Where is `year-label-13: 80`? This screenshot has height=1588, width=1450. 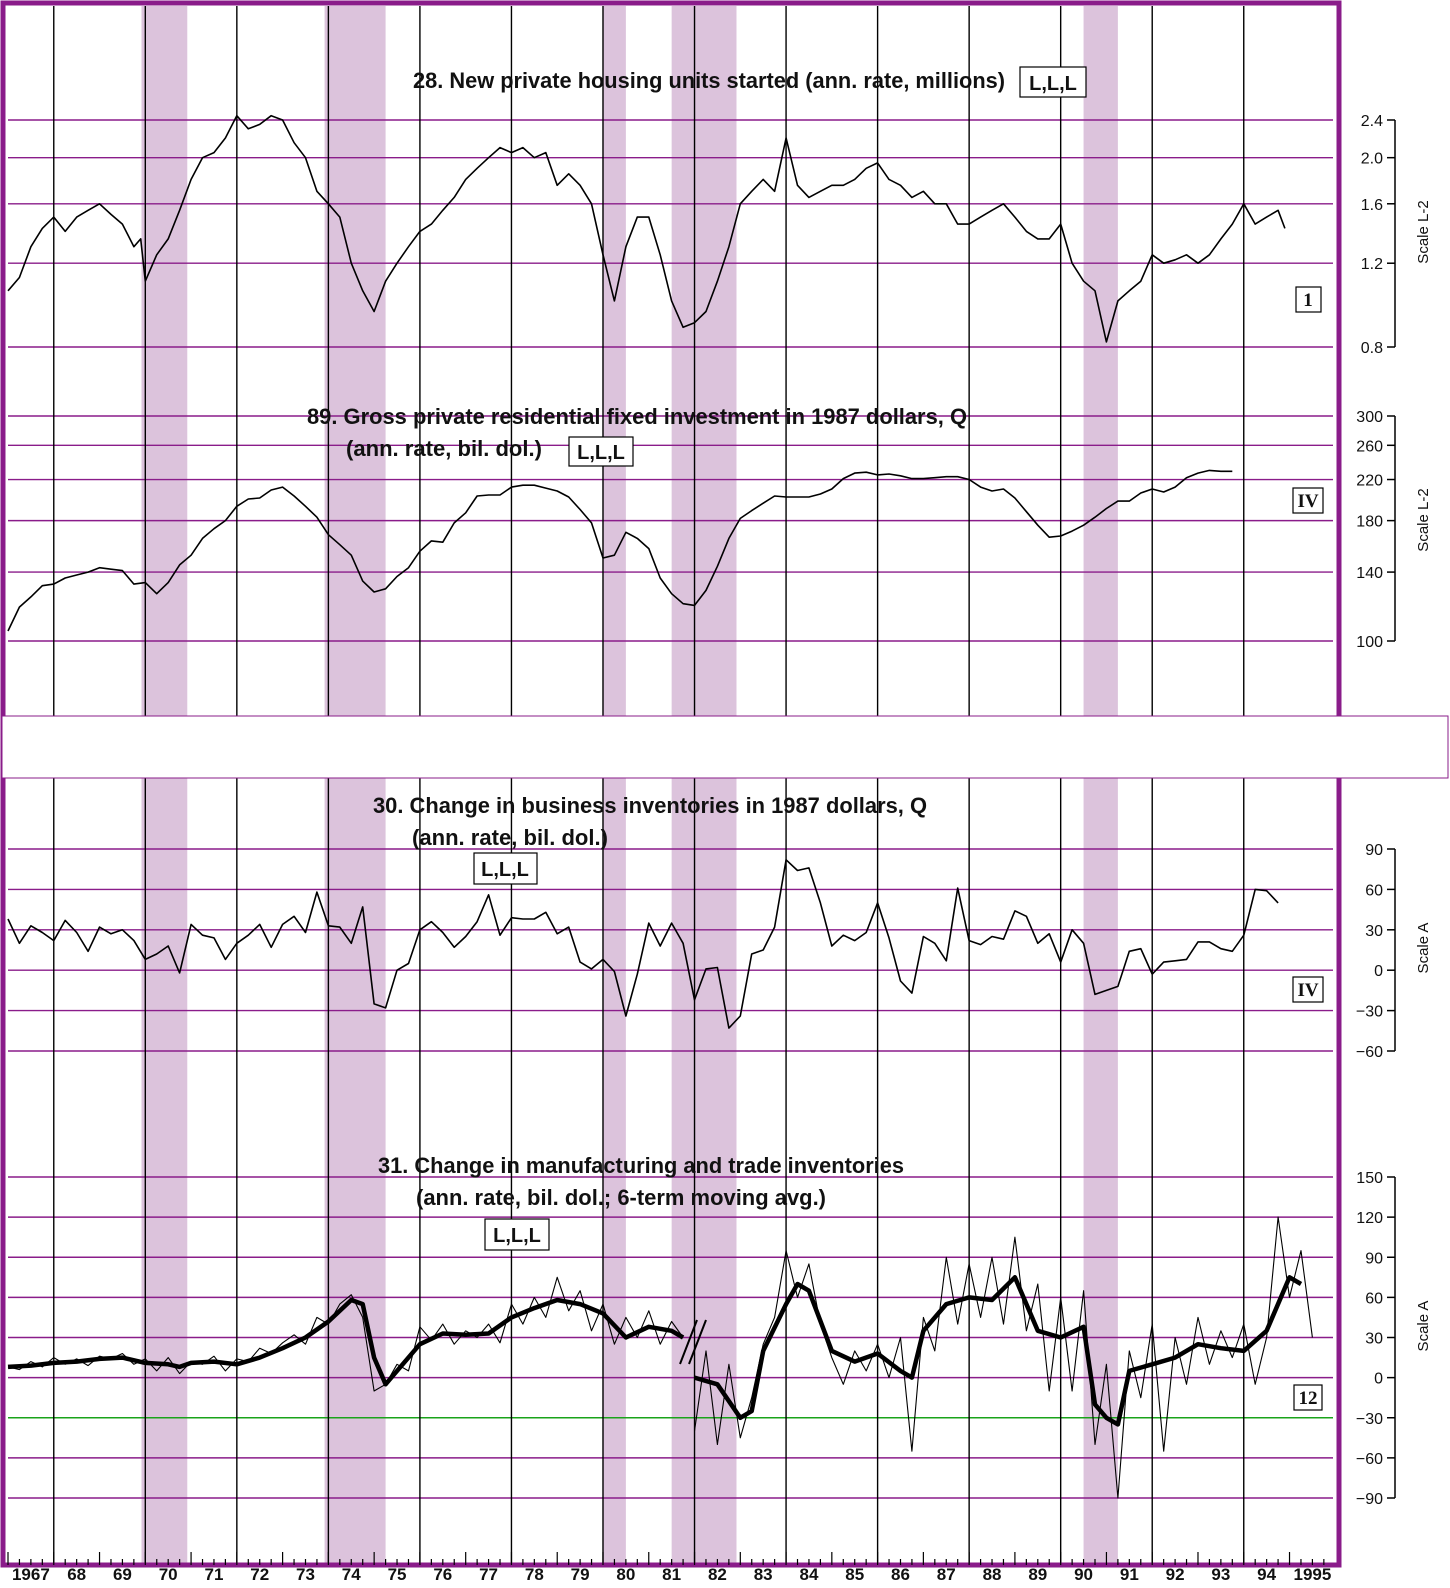 year-label-13: 80 is located at coordinates (625, 1574).